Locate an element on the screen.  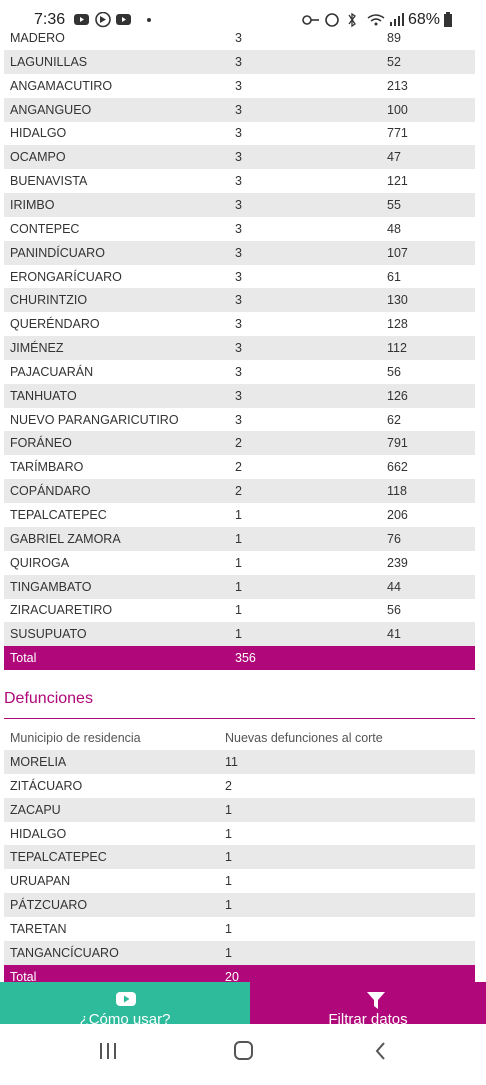
filter-button: Filtrar datos is located at coordinates (368, 1003).